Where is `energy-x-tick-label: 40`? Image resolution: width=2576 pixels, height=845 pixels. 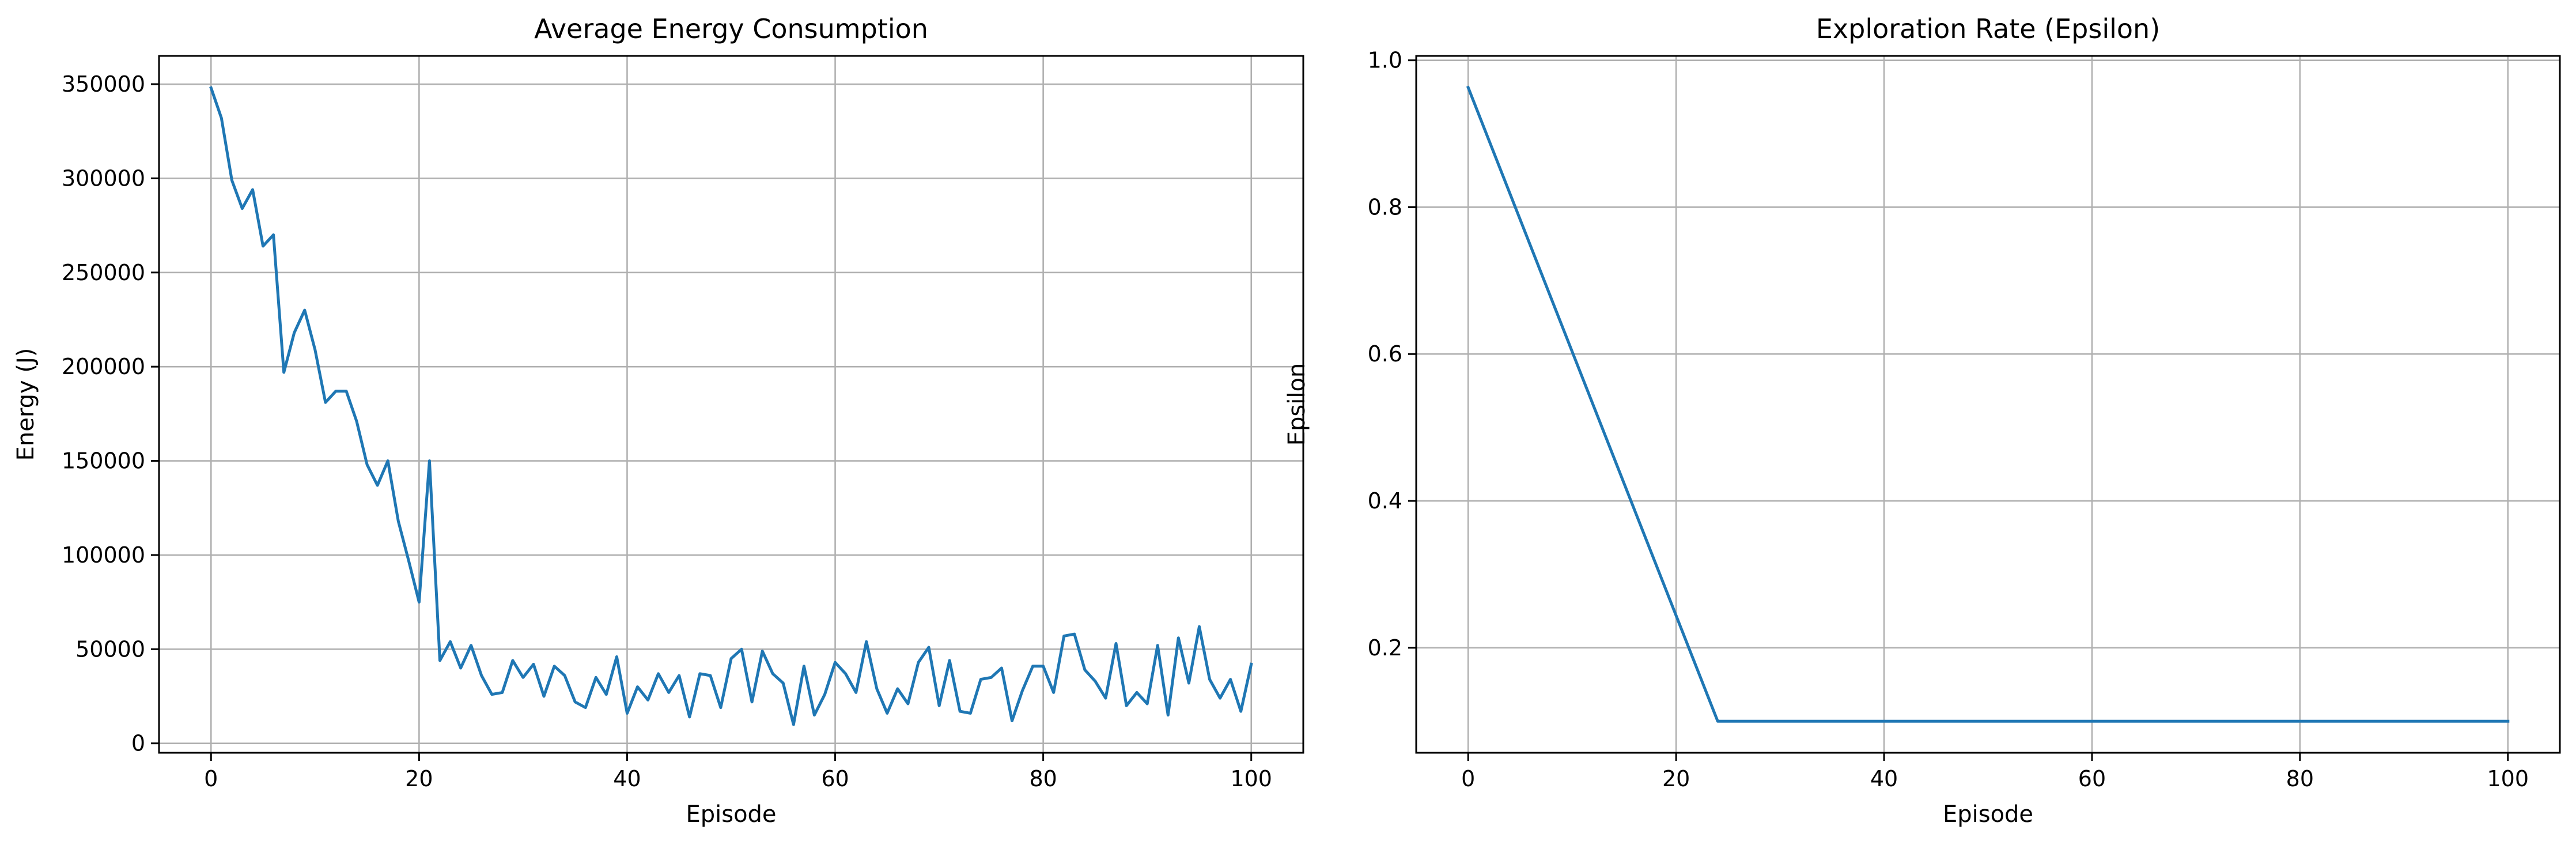 energy-x-tick-label: 40 is located at coordinates (627, 778).